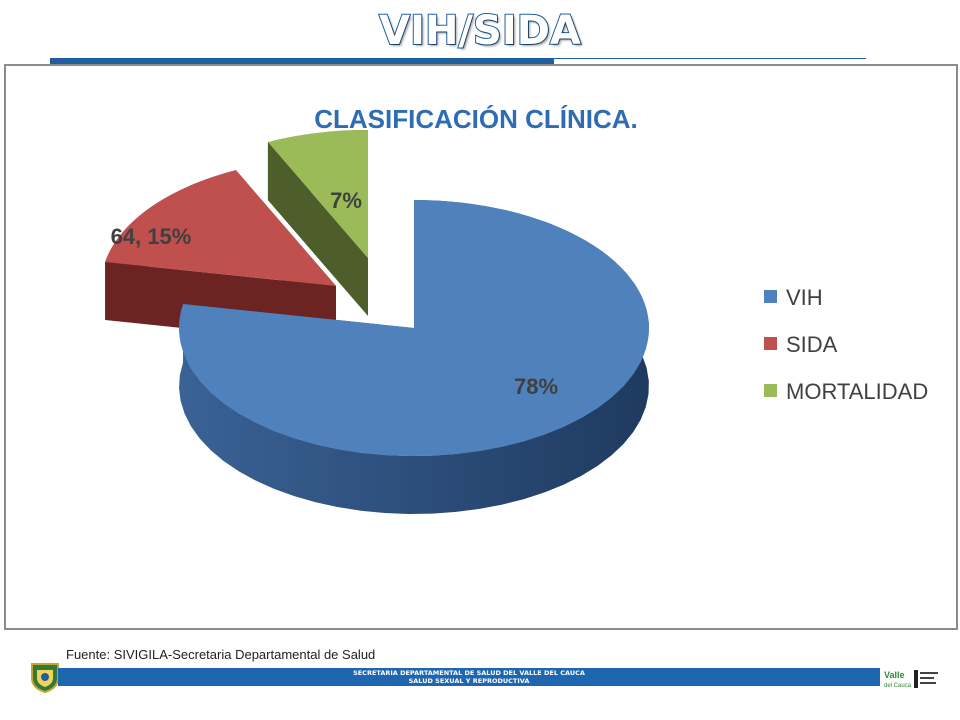 Image resolution: width=960 pixels, height=720 pixels. What do you see at coordinates (898, 686) in the screenshot?
I see `svg-text: del Cauca` at bounding box center [898, 686].